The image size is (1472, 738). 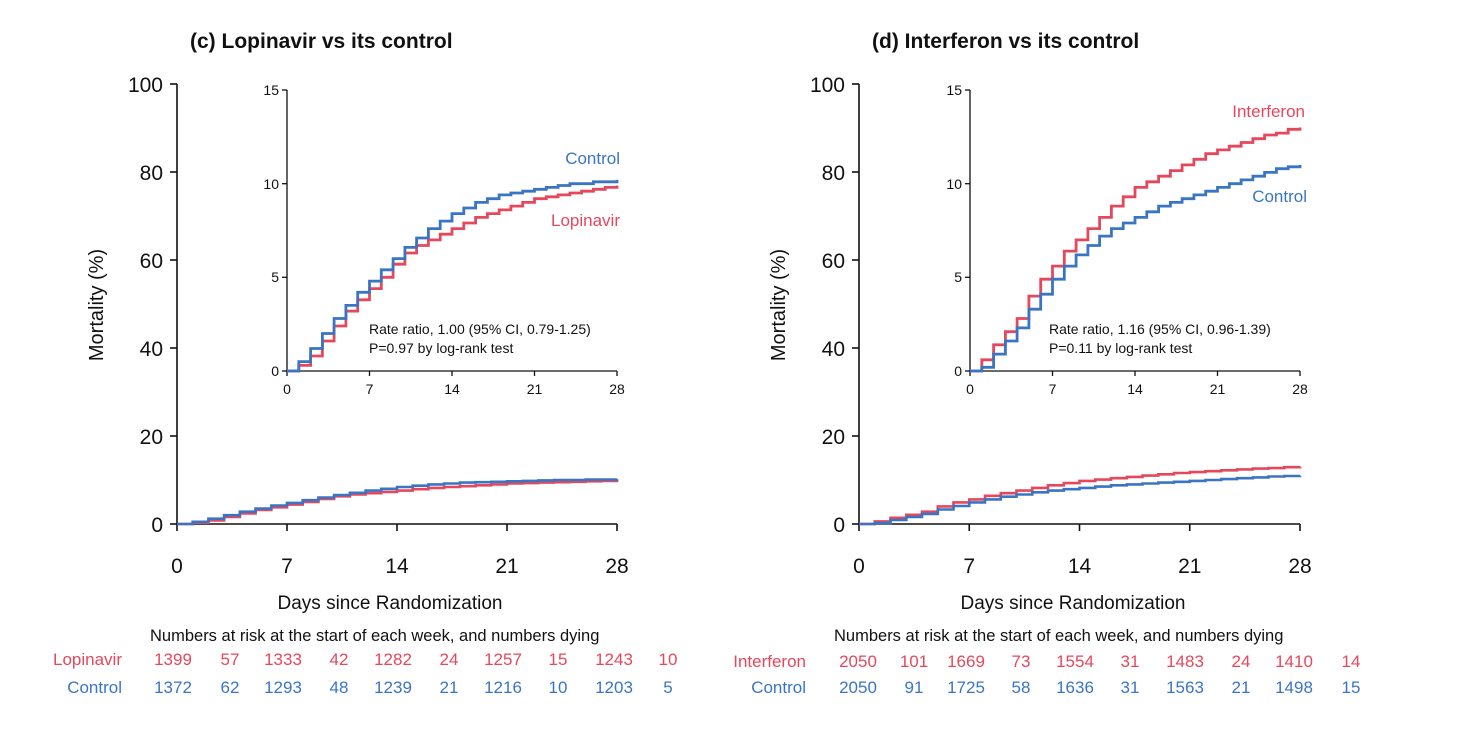 I want to click on panel-c-inset-annotation-2: P=0.97 by log-rank test, so click(x=441, y=348).